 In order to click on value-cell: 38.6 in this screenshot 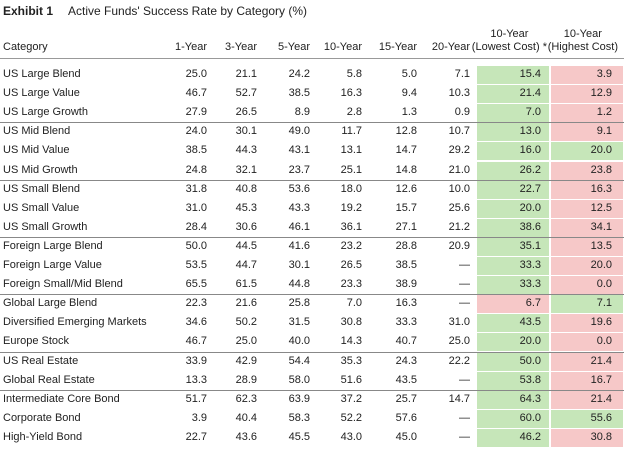, I will do `click(530, 226)`.